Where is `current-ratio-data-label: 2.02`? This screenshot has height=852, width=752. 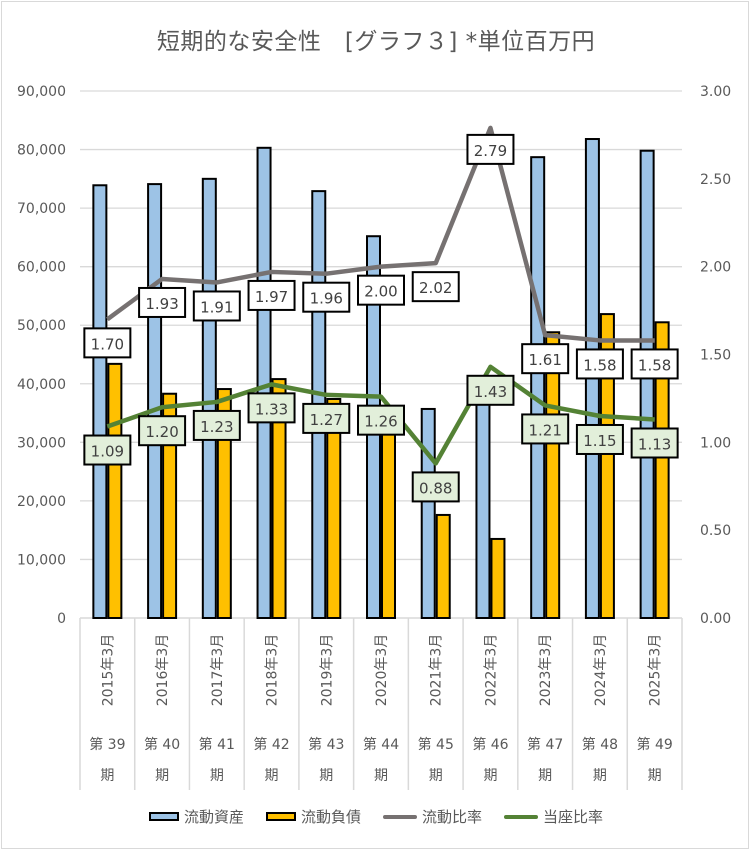 current-ratio-data-label: 2.02 is located at coordinates (435, 287).